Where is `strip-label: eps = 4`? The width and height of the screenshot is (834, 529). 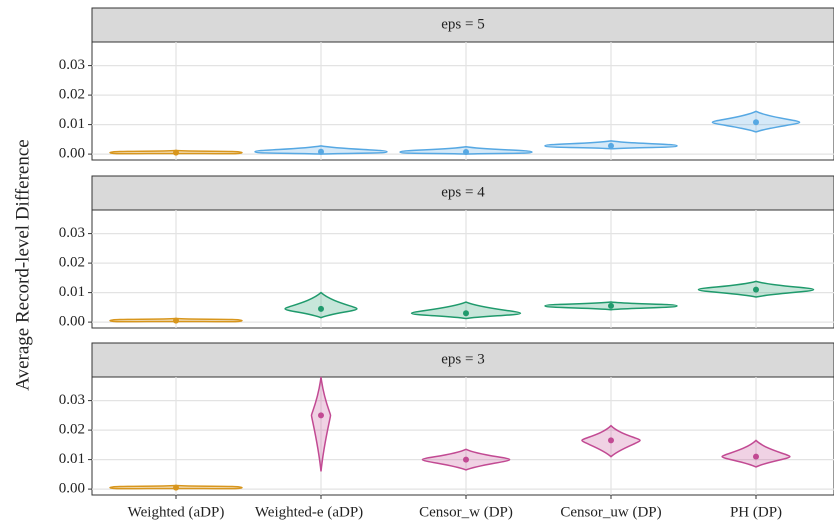
strip-label: eps = 4 is located at coordinates (463, 192).